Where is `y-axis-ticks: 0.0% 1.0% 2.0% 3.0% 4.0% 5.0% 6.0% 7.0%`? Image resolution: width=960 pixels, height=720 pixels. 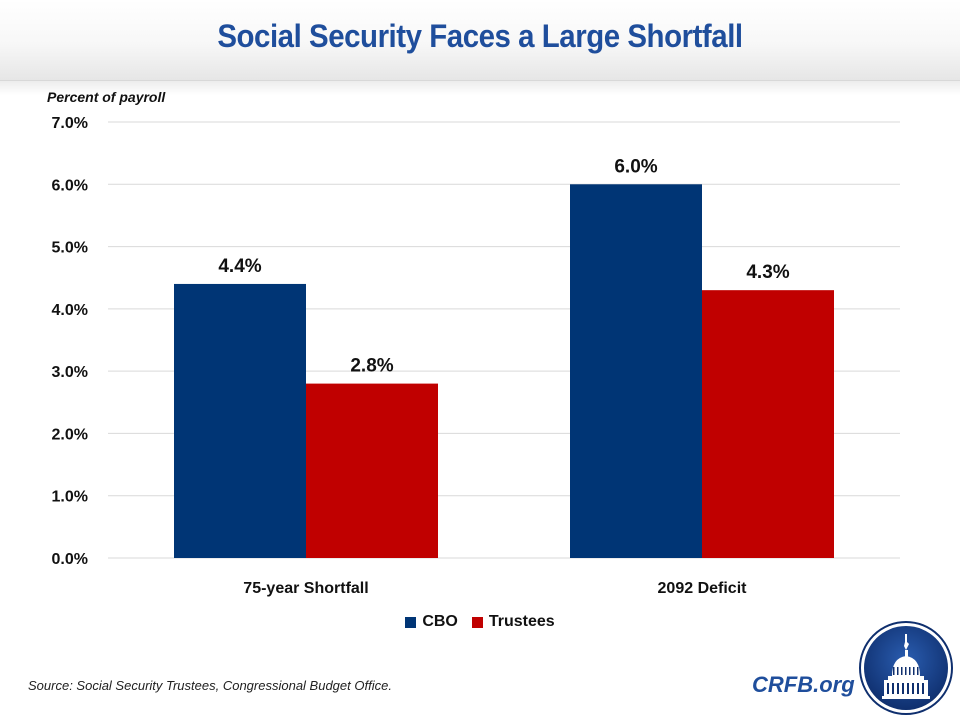
y-axis-ticks: 0.0% 1.0% 2.0% 3.0% 4.0% 5.0% 6.0% 7.0% is located at coordinates (70, 341).